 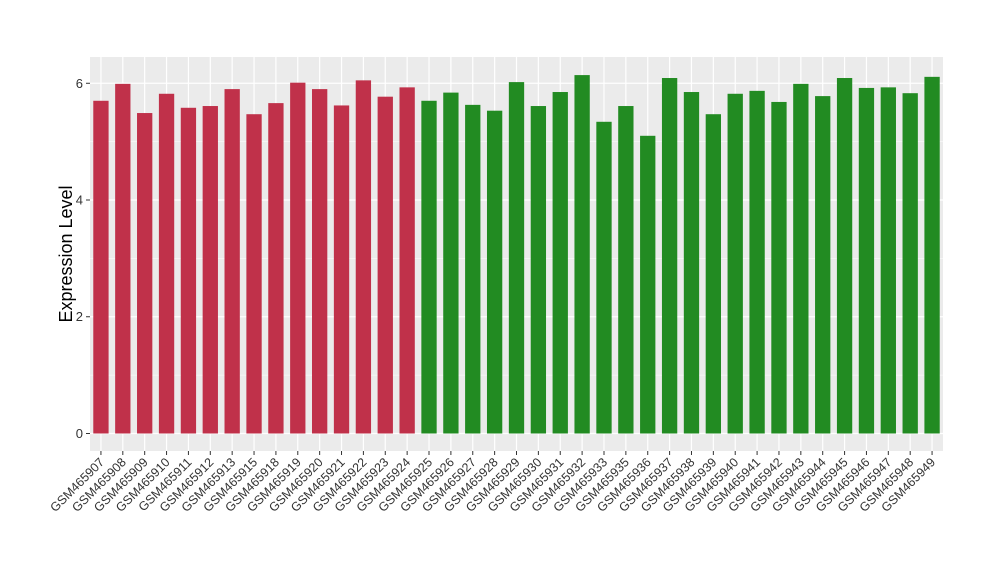 What do you see at coordinates (407, 260) in the screenshot?
I see `bar-GSM465924` at bounding box center [407, 260].